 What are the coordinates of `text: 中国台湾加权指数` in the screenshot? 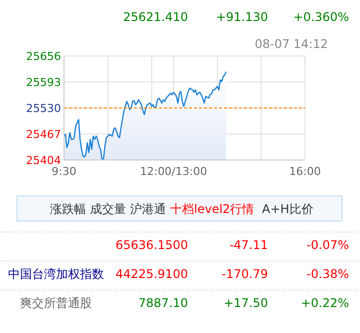 It's located at (56, 274).